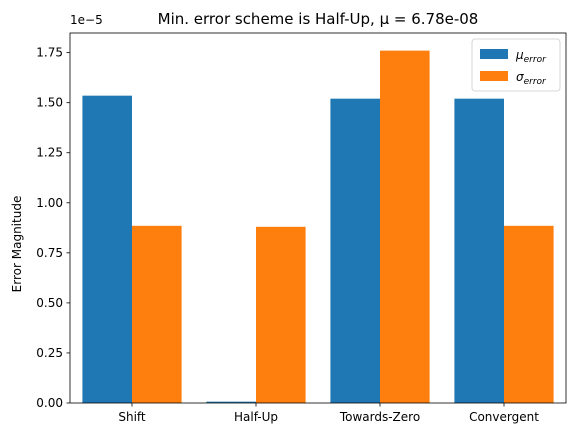  What do you see at coordinates (49, 203) in the screenshot?
I see `y-tick-label: 1.00` at bounding box center [49, 203].